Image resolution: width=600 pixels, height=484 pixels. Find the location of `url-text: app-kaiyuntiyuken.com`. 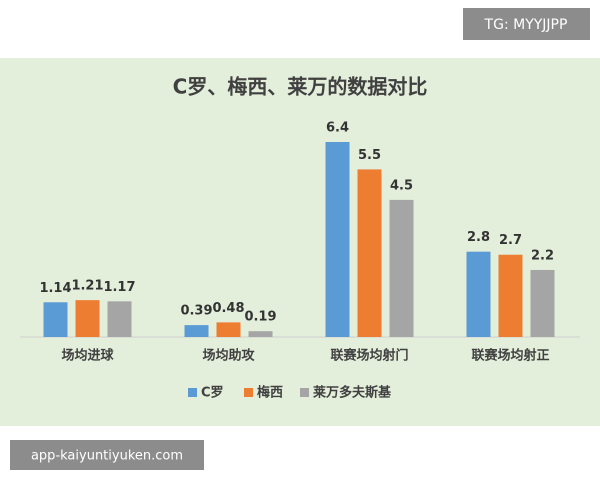

url-text: app-kaiyuntiyuken.com is located at coordinates (107, 456).